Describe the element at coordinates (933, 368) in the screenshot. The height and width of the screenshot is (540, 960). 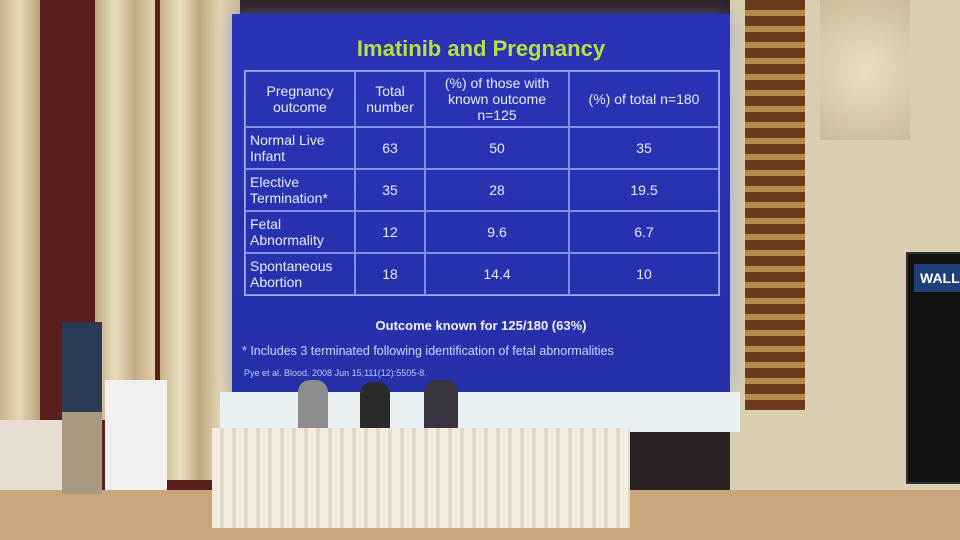
I see `side-screen: WALL` at that location.